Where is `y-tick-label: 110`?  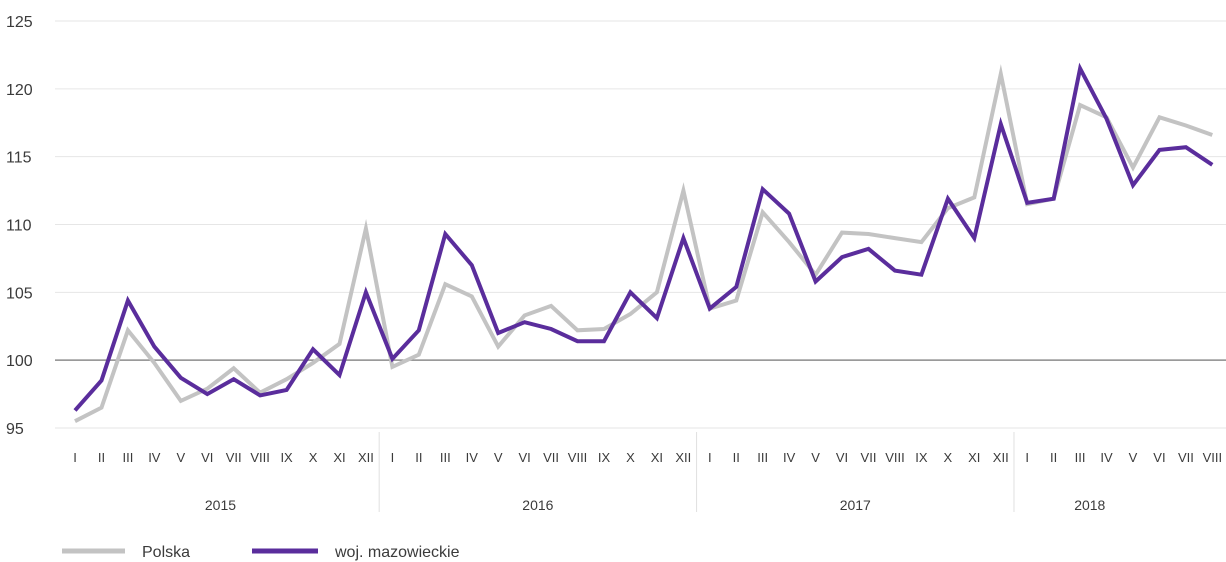 y-tick-label: 110 is located at coordinates (19, 226).